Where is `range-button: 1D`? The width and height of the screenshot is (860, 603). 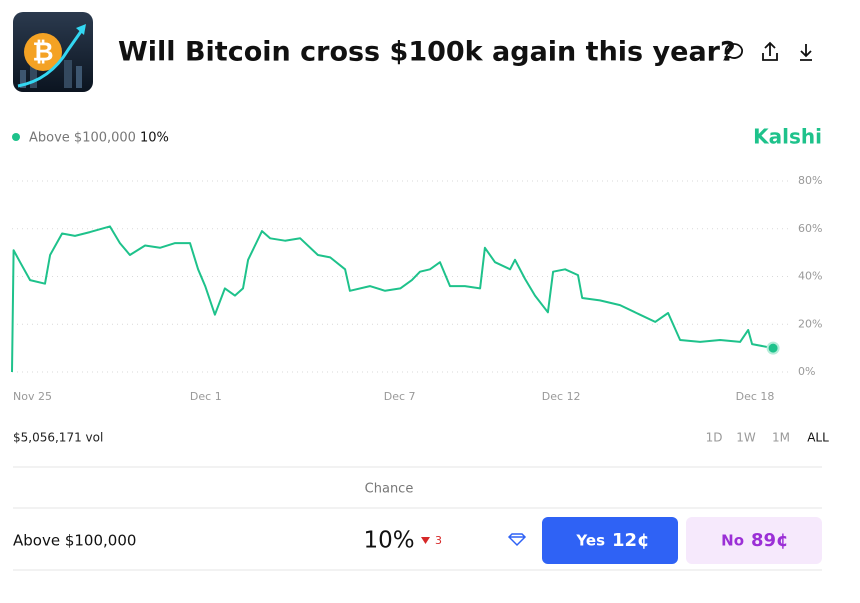 range-button: 1D is located at coordinates (714, 438).